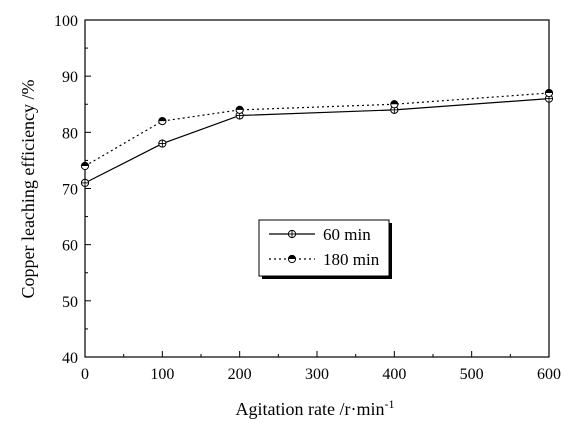 The image size is (564, 423). I want to click on x-tick-label: 600, so click(549, 374).